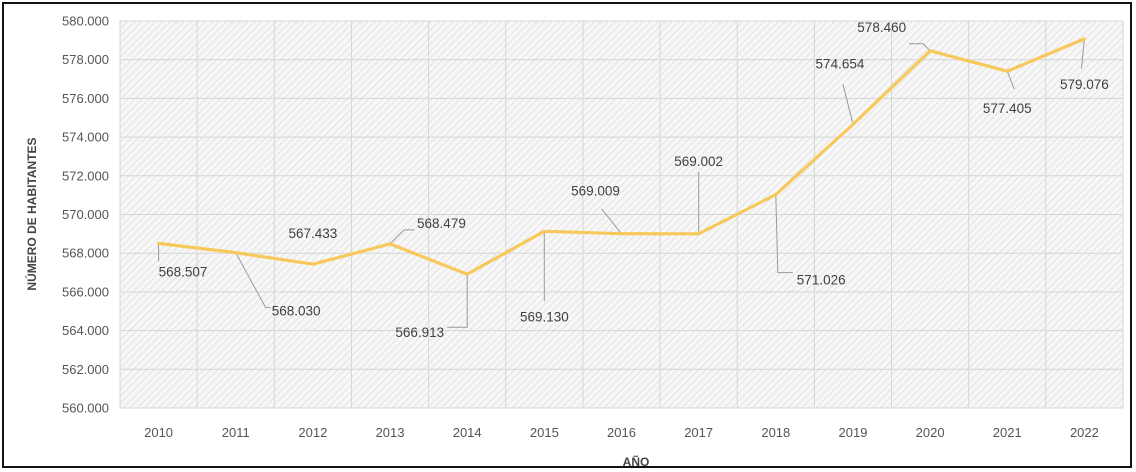  Describe the element at coordinates (236, 432) in the screenshot. I see `x-tick-label: 2011` at that location.